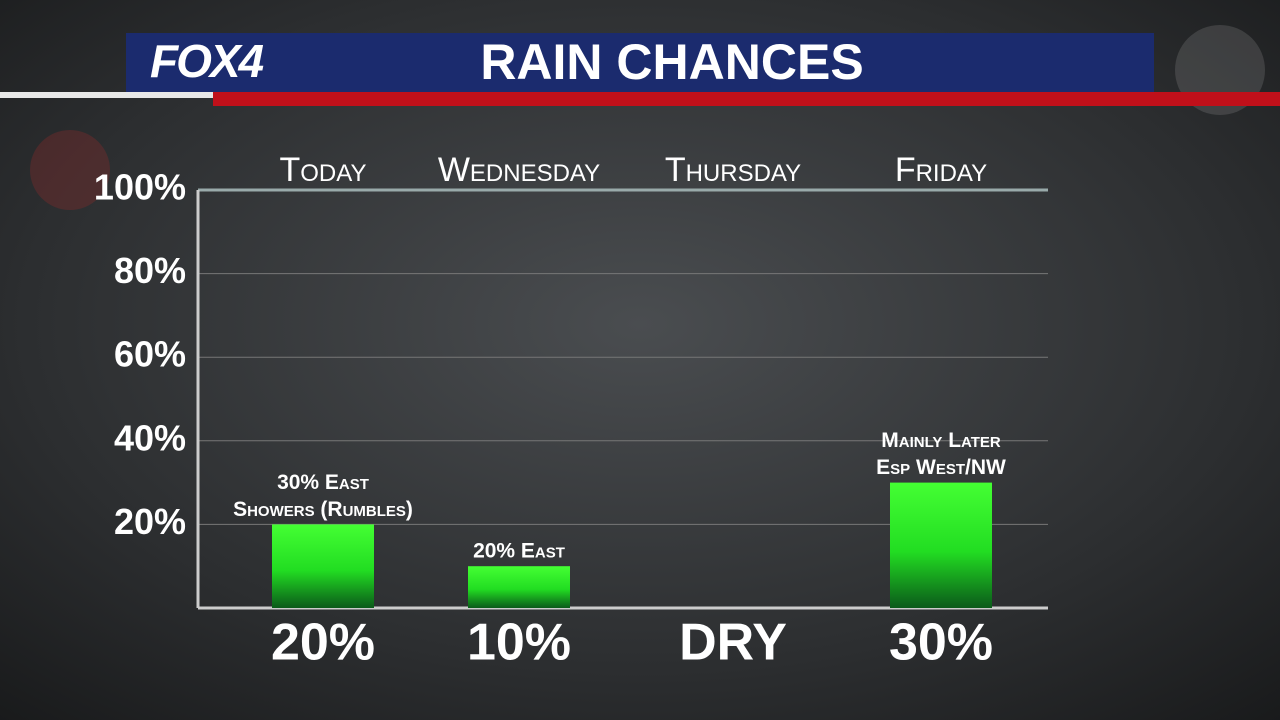  I want to click on y-tick-label: 20%, so click(150, 521).